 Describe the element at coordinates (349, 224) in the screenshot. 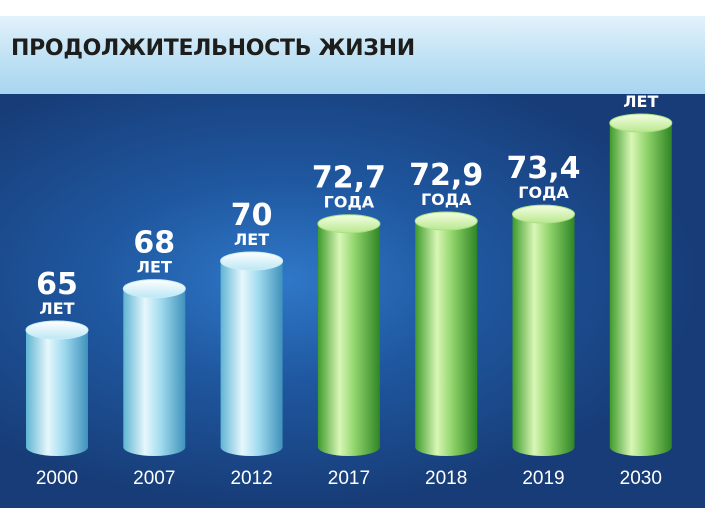

I see `bar-cap-2017` at that location.